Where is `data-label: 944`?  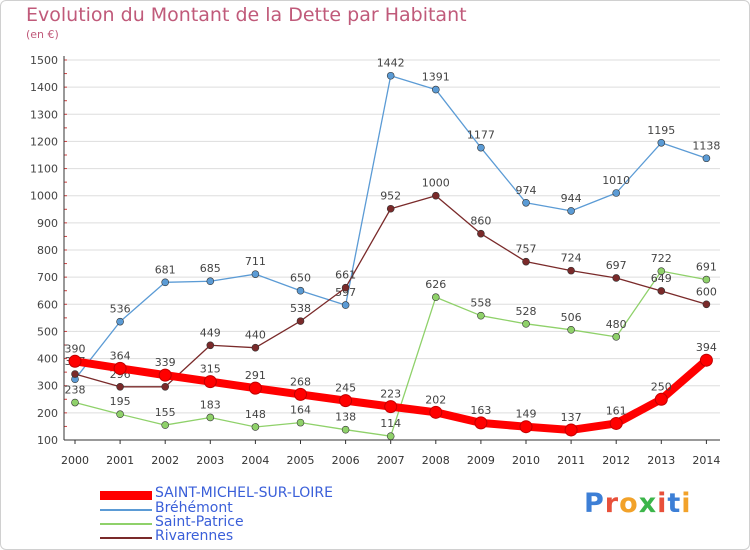
data-label: 944 is located at coordinates (571, 198).